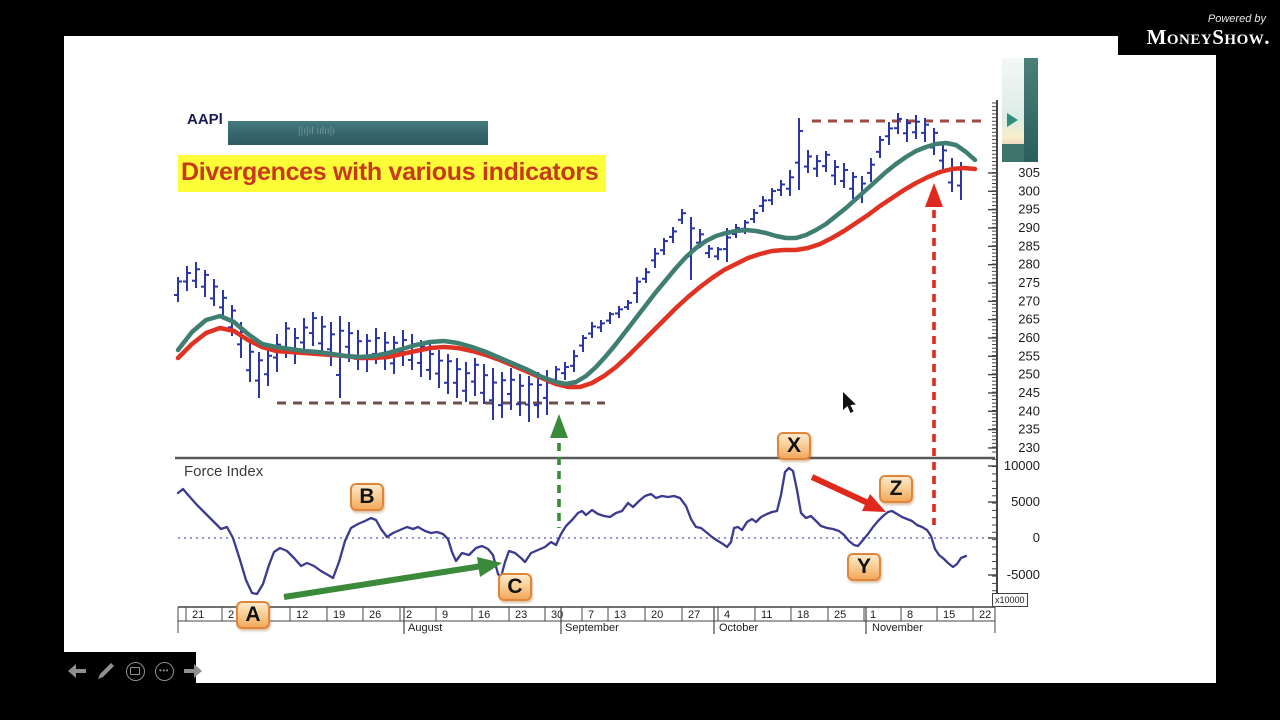 This screenshot has width=1280, height=720. I want to click on ticker-symbol: AAPl, so click(205, 119).